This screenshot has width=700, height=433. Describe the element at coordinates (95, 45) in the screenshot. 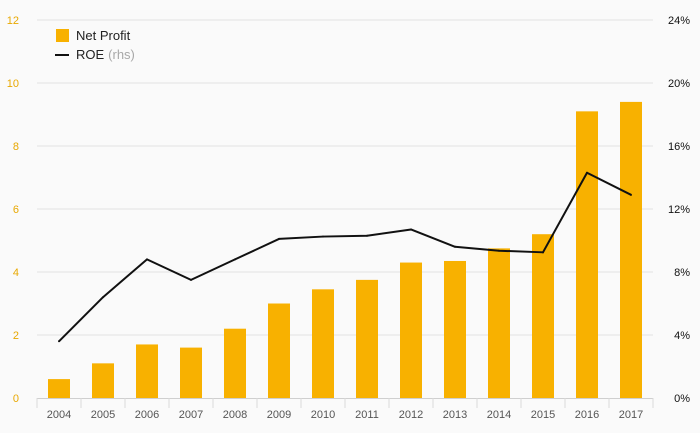

I see `legend: Net Profit ROE (rhs)` at that location.